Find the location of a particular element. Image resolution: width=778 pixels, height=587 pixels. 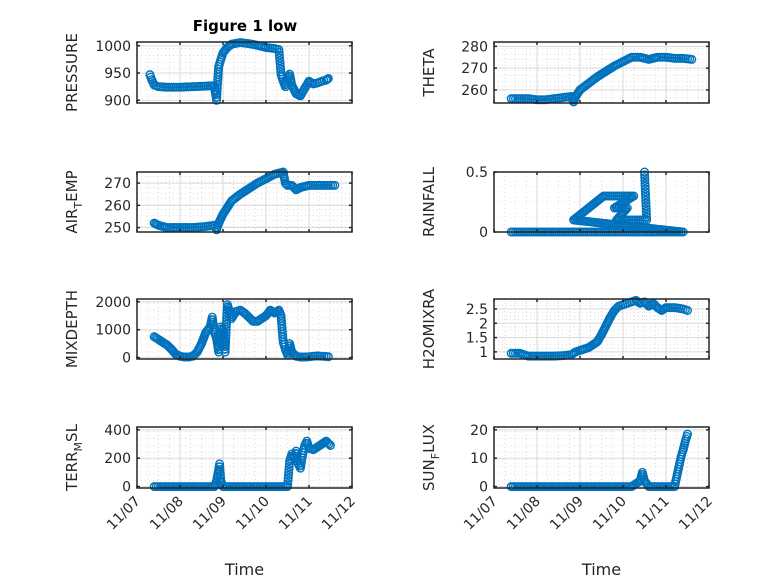

y-tick-label: 280 is located at coordinates (474, 47).